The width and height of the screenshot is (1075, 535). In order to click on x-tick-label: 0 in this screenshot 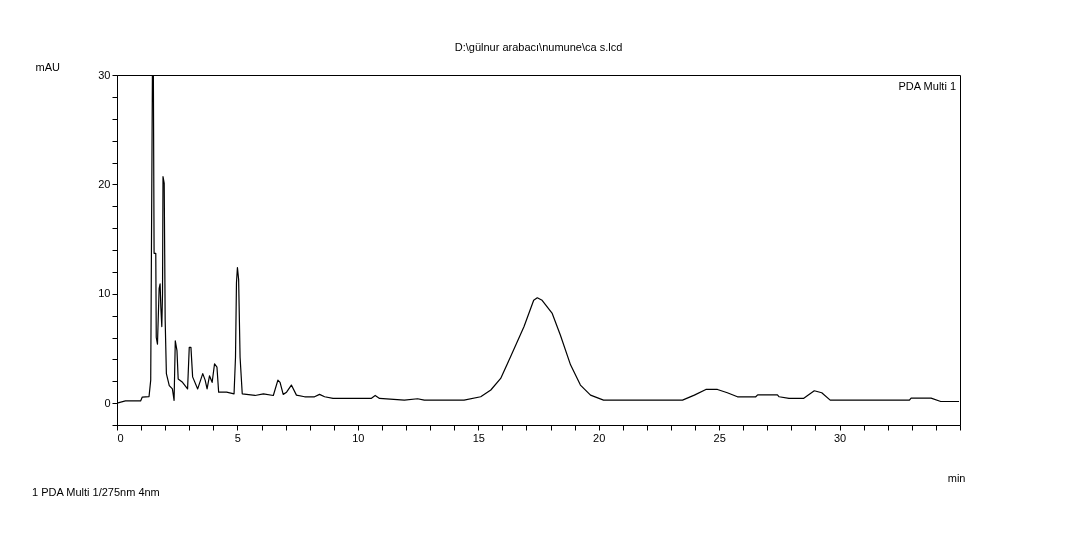, I will do `click(120, 437)`.